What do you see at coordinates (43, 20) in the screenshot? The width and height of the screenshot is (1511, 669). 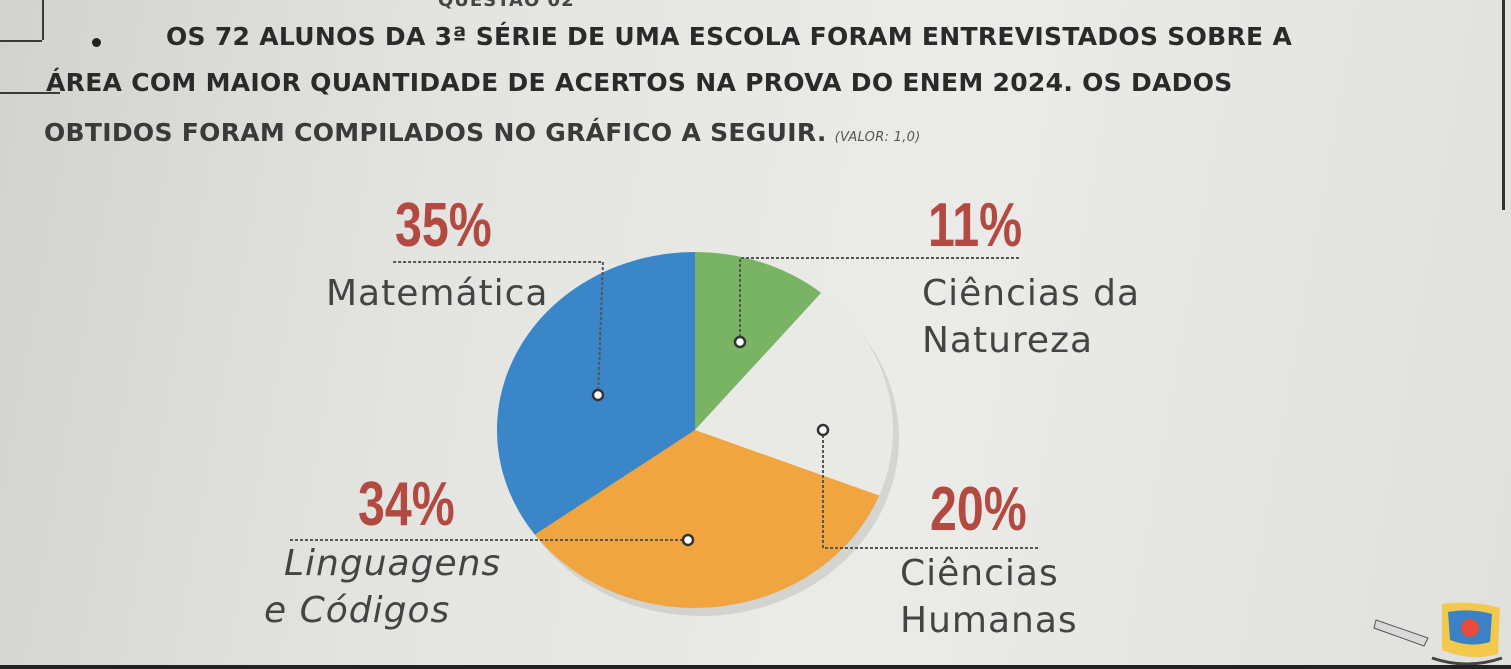 I see `margin-divider` at bounding box center [43, 20].